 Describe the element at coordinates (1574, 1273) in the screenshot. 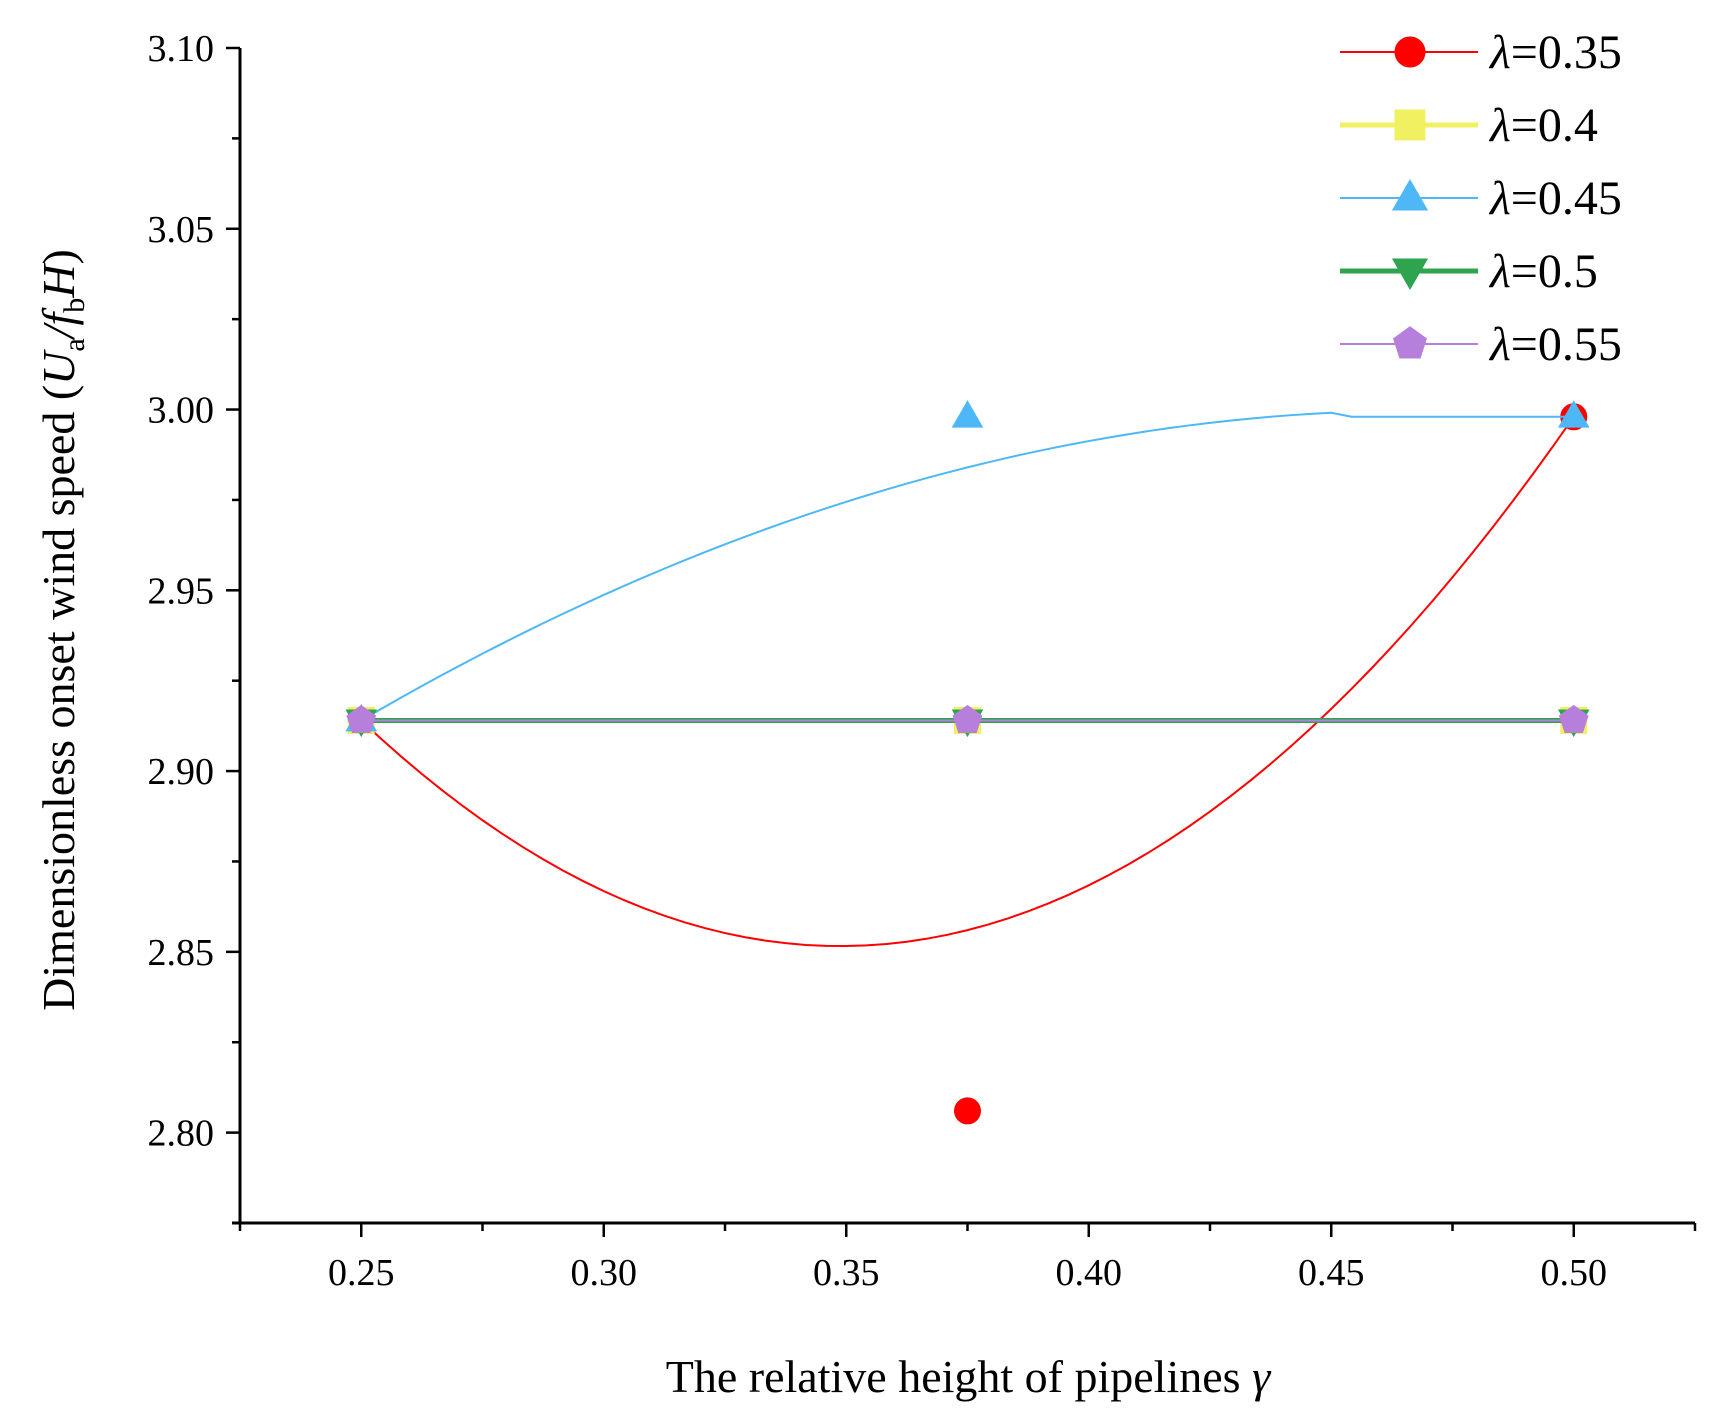

I see `x-tick-label: 0.50` at that location.